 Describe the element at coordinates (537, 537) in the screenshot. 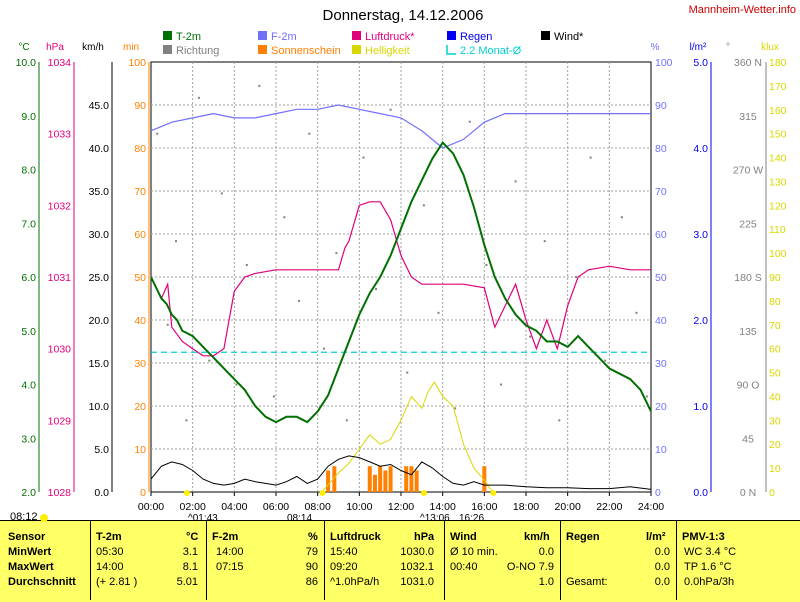

I see `hdr-wind-unit: km/h` at that location.